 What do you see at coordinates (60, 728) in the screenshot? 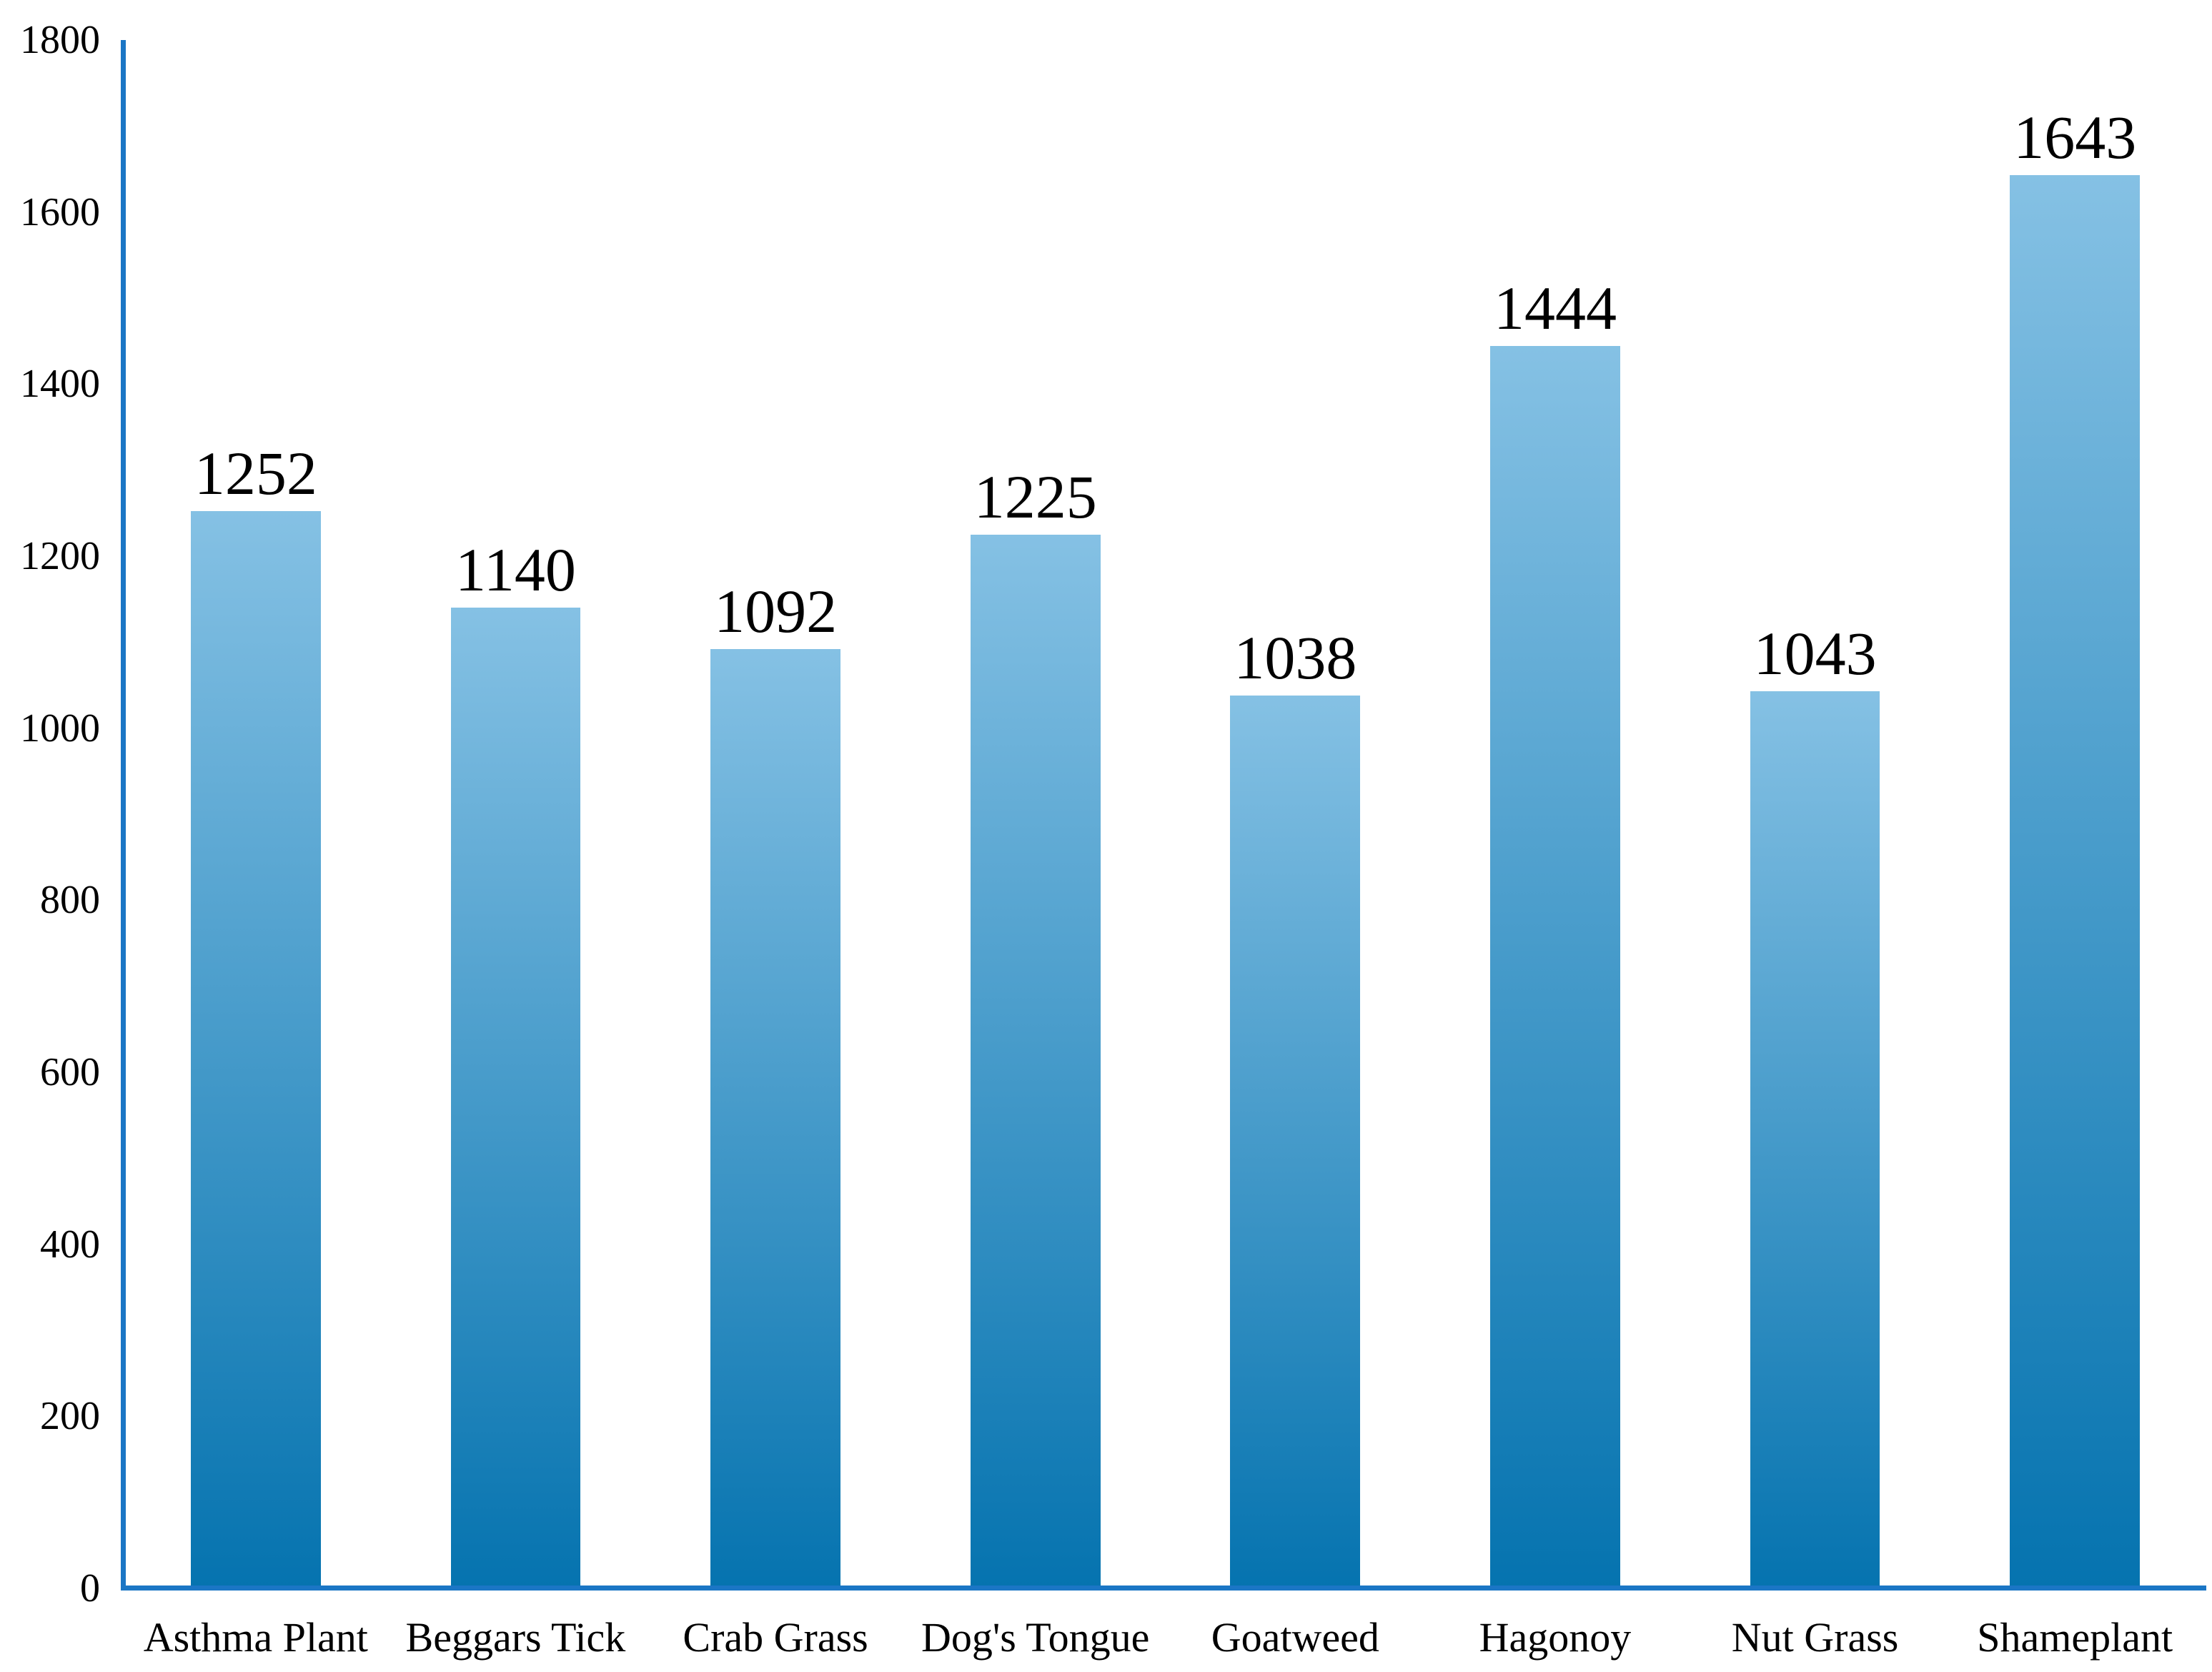
I see `y-tick-label: 1000` at bounding box center [60, 728].